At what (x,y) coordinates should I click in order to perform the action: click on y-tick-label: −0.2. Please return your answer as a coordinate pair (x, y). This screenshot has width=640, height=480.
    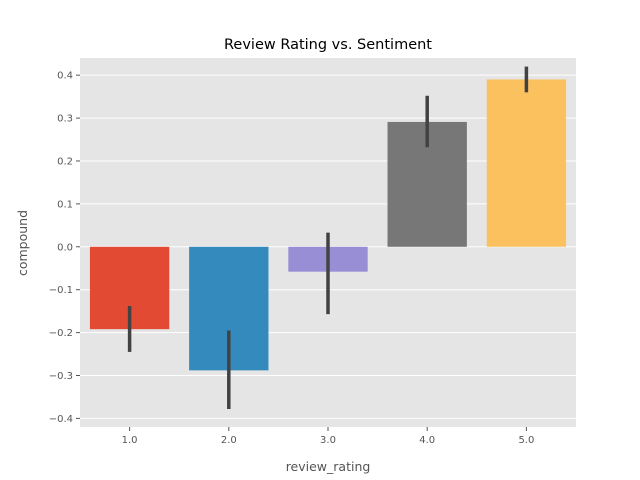
    Looking at the image, I should click on (61, 333).